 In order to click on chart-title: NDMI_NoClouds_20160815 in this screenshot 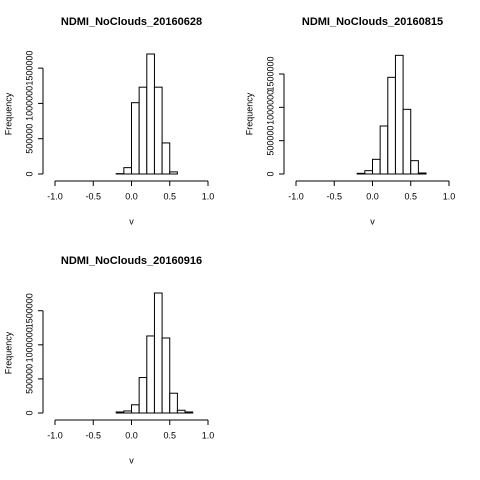, I will do `click(372, 22)`.